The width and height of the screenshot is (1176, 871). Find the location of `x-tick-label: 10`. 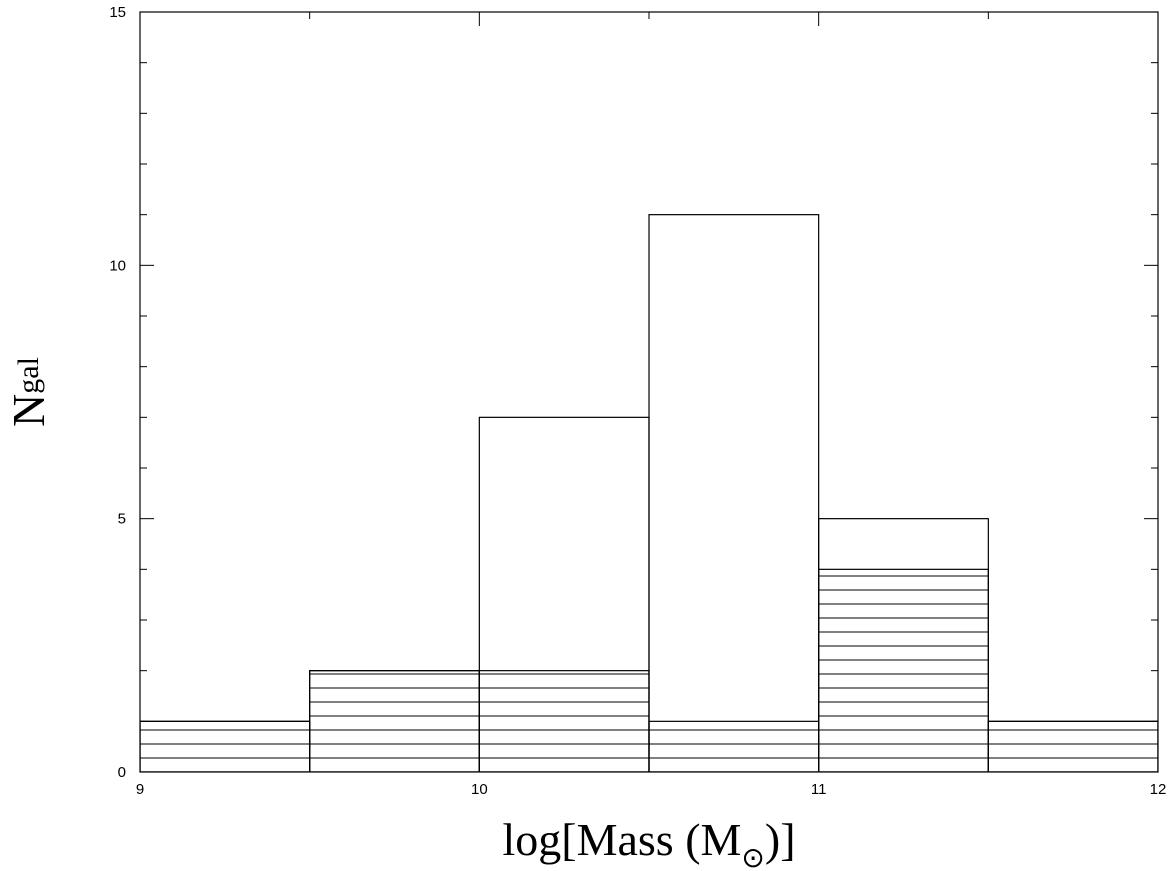

x-tick-label: 10 is located at coordinates (479, 789).